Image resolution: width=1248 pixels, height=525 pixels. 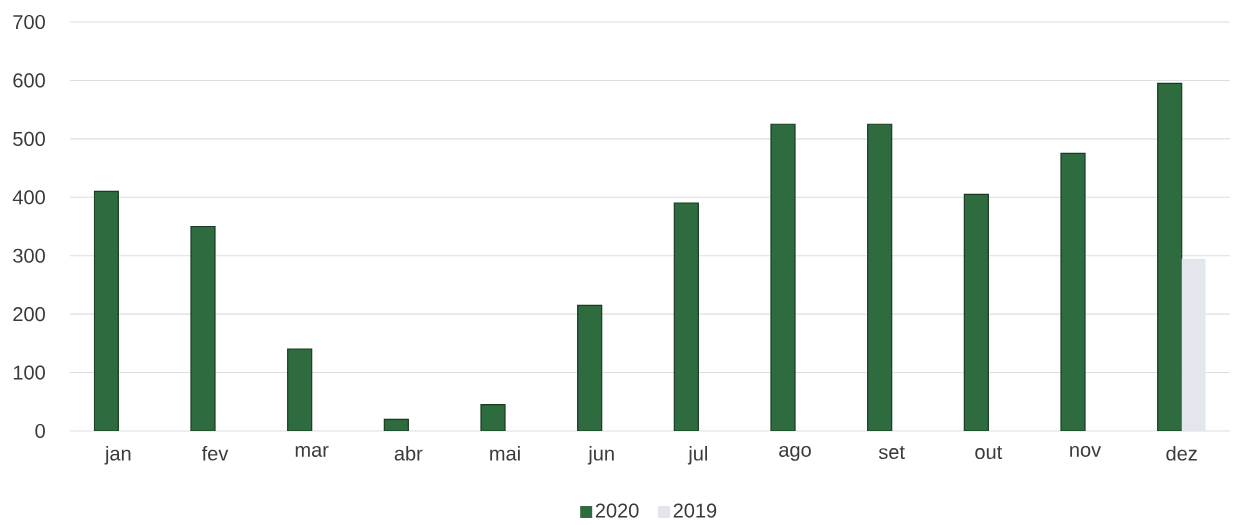 I want to click on x-tick-label: jan, so click(x=117, y=455).